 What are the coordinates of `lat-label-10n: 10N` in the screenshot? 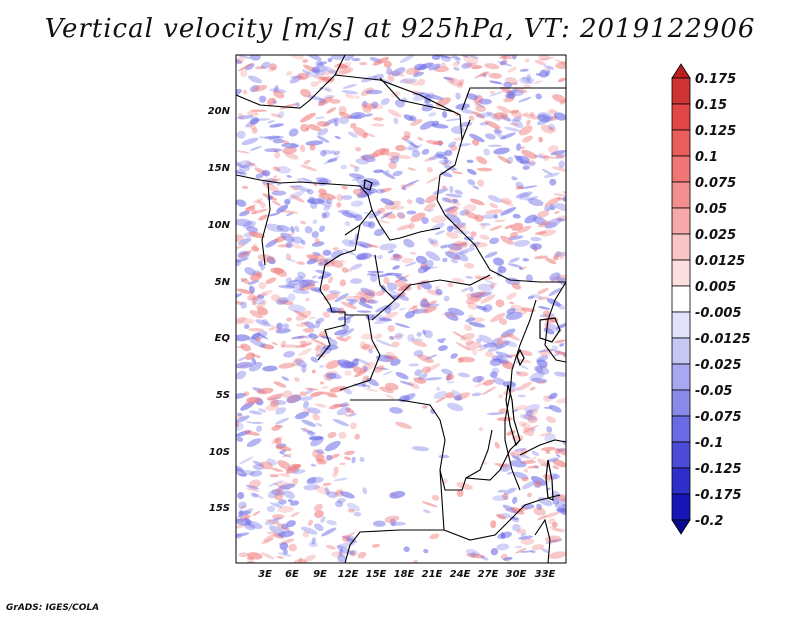 It's located at (219, 225).